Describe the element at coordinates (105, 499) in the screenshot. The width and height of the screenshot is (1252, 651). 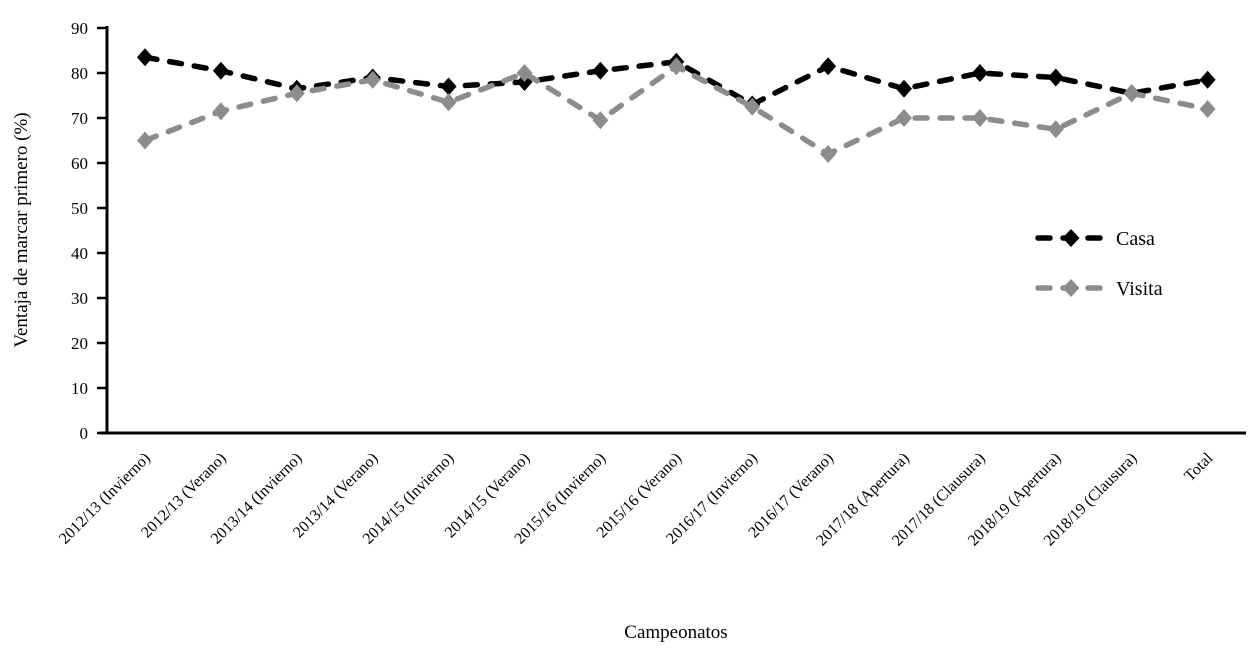
I see `category-label: 2012/13 (Invierno)` at that location.